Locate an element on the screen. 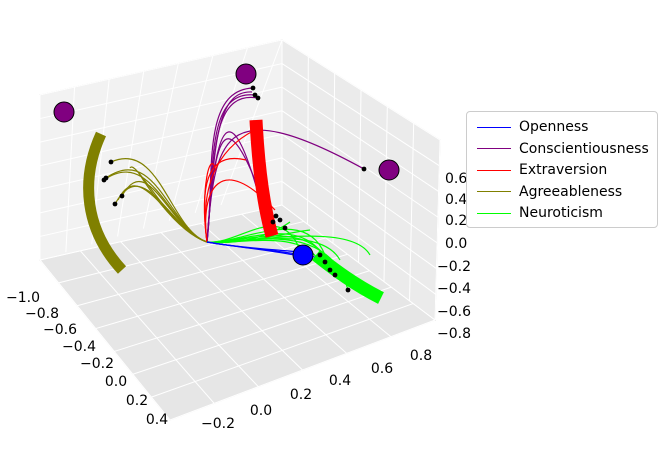 The image size is (665, 451). z-tick-label: 0.6 is located at coordinates (456, 179).